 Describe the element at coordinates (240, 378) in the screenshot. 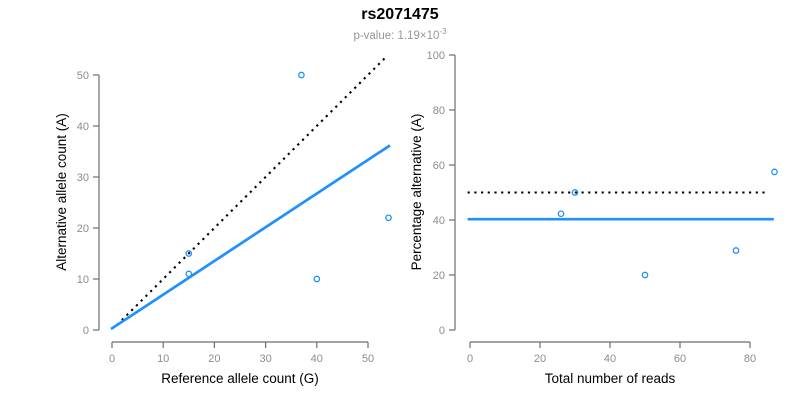

I see `x-axis-label: Reference allele count (G)` at that location.